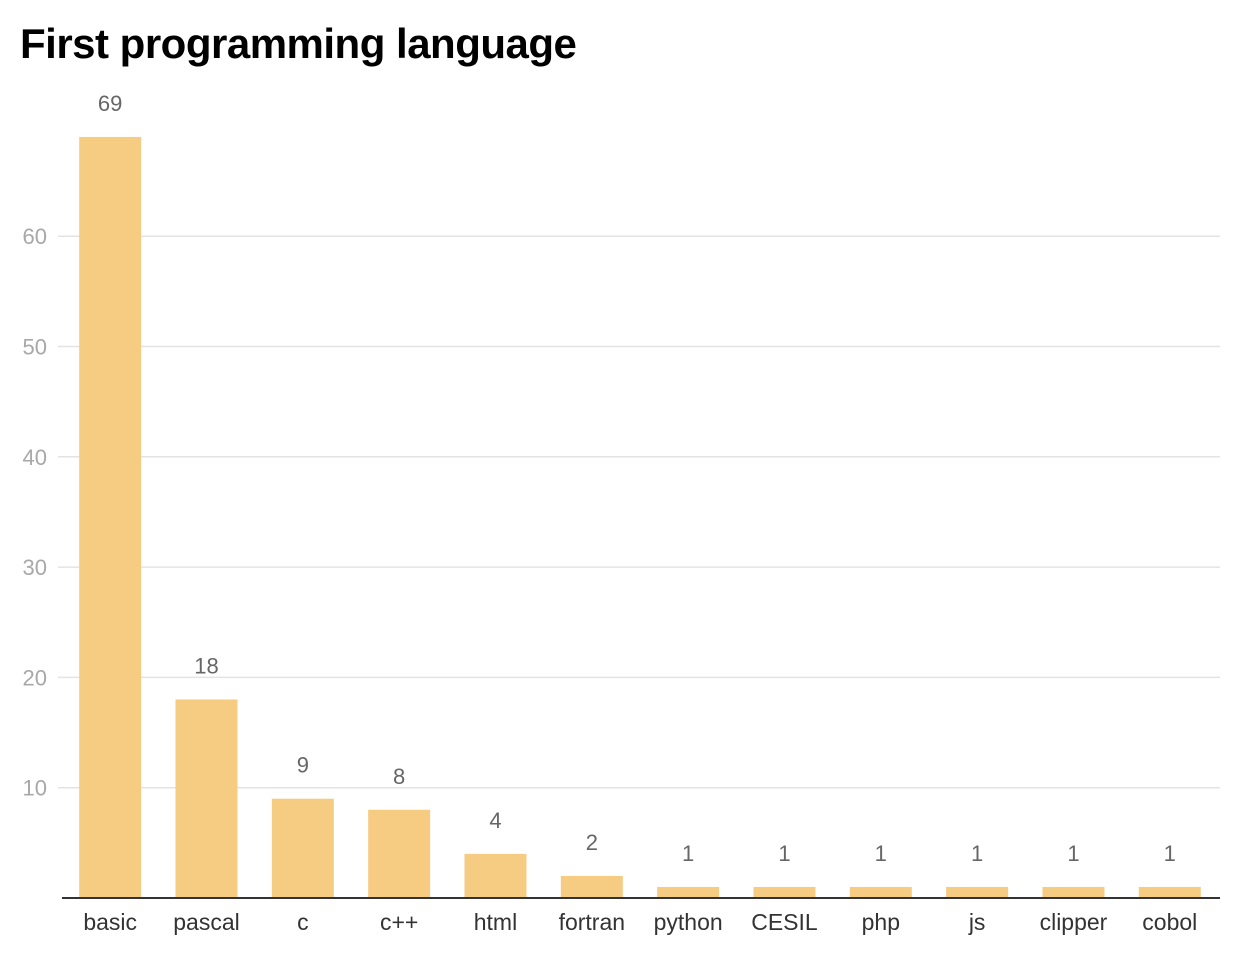  Describe the element at coordinates (592, 842) in the screenshot. I see `data-label: 2` at that location.